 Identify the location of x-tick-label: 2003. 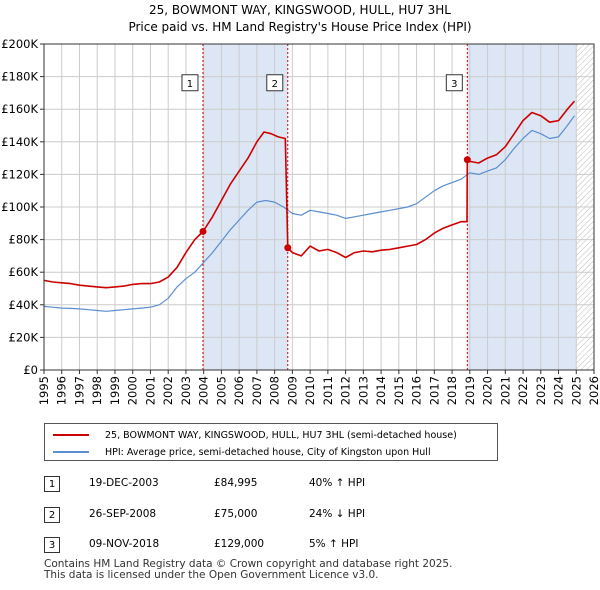
(186, 390).